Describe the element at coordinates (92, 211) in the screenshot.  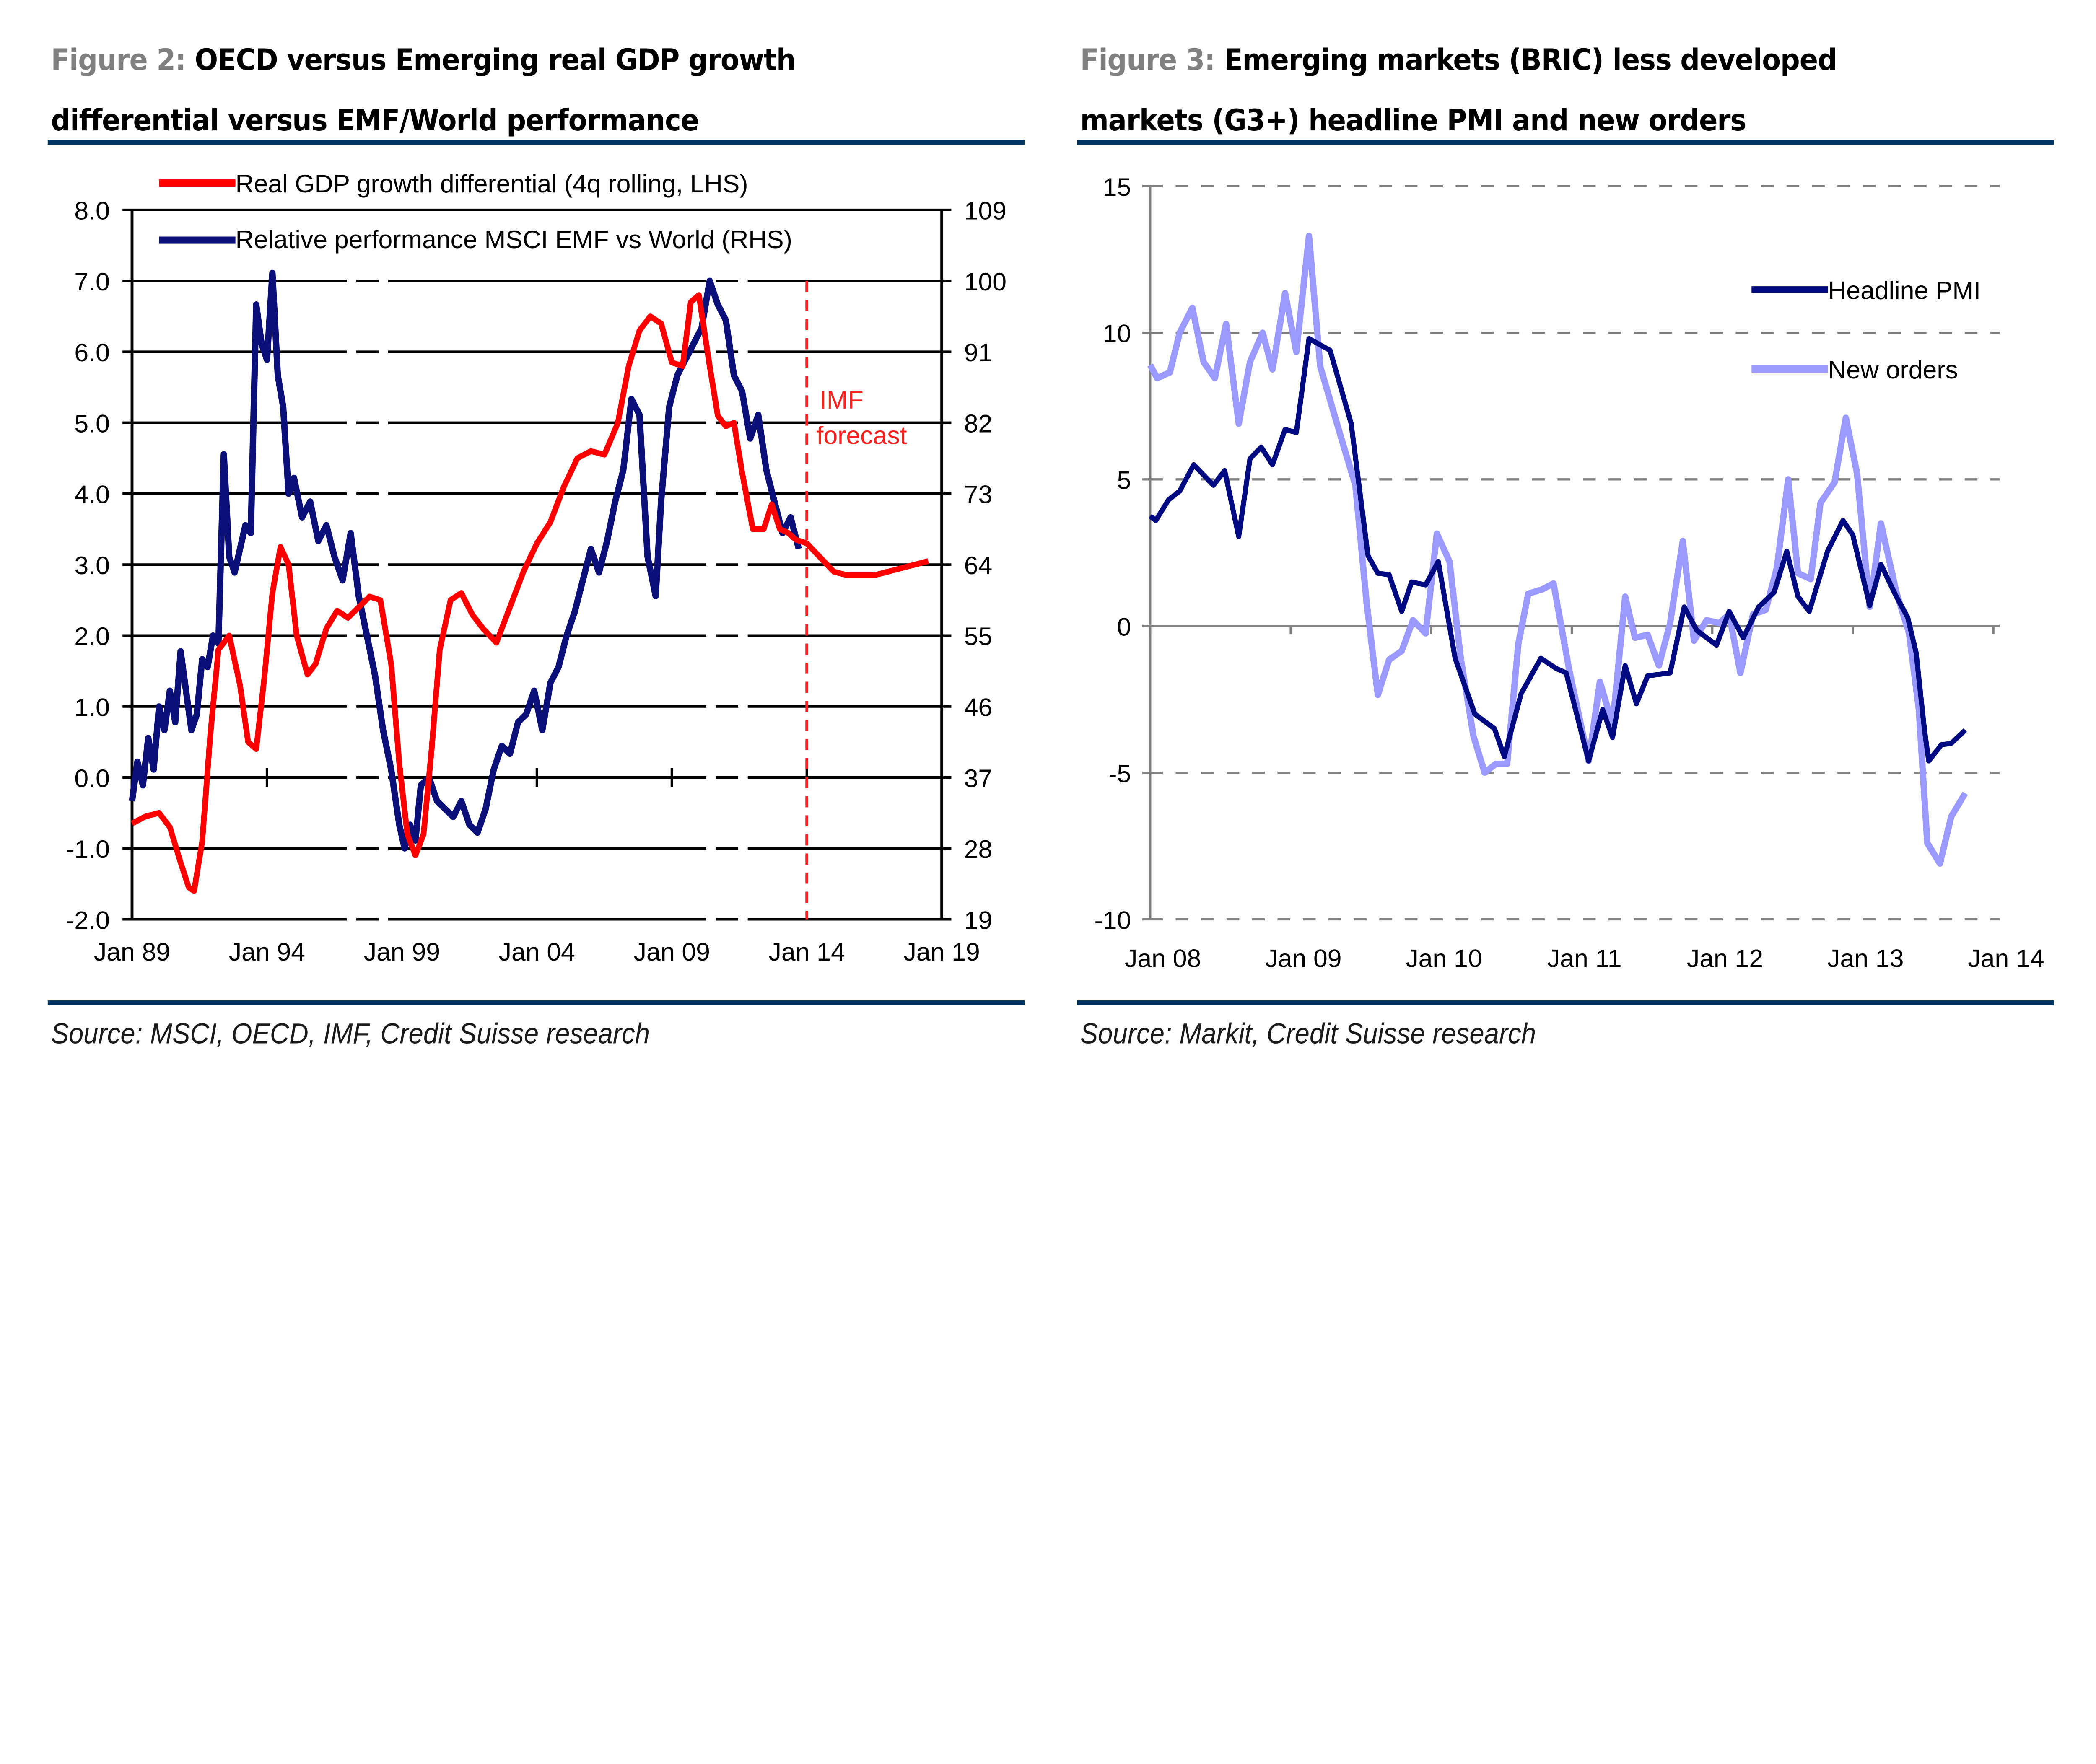
I see `y-tick-label-left: 8.0` at that location.